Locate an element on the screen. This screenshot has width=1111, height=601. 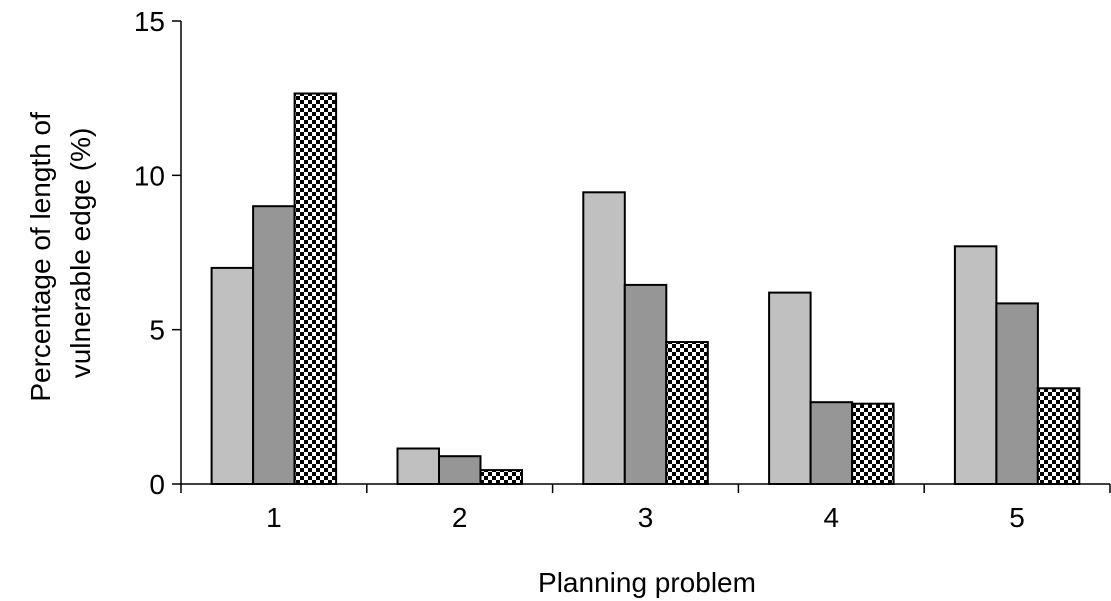
y-axis-title-line-1: Percentage of length of is located at coordinates (40, 257).